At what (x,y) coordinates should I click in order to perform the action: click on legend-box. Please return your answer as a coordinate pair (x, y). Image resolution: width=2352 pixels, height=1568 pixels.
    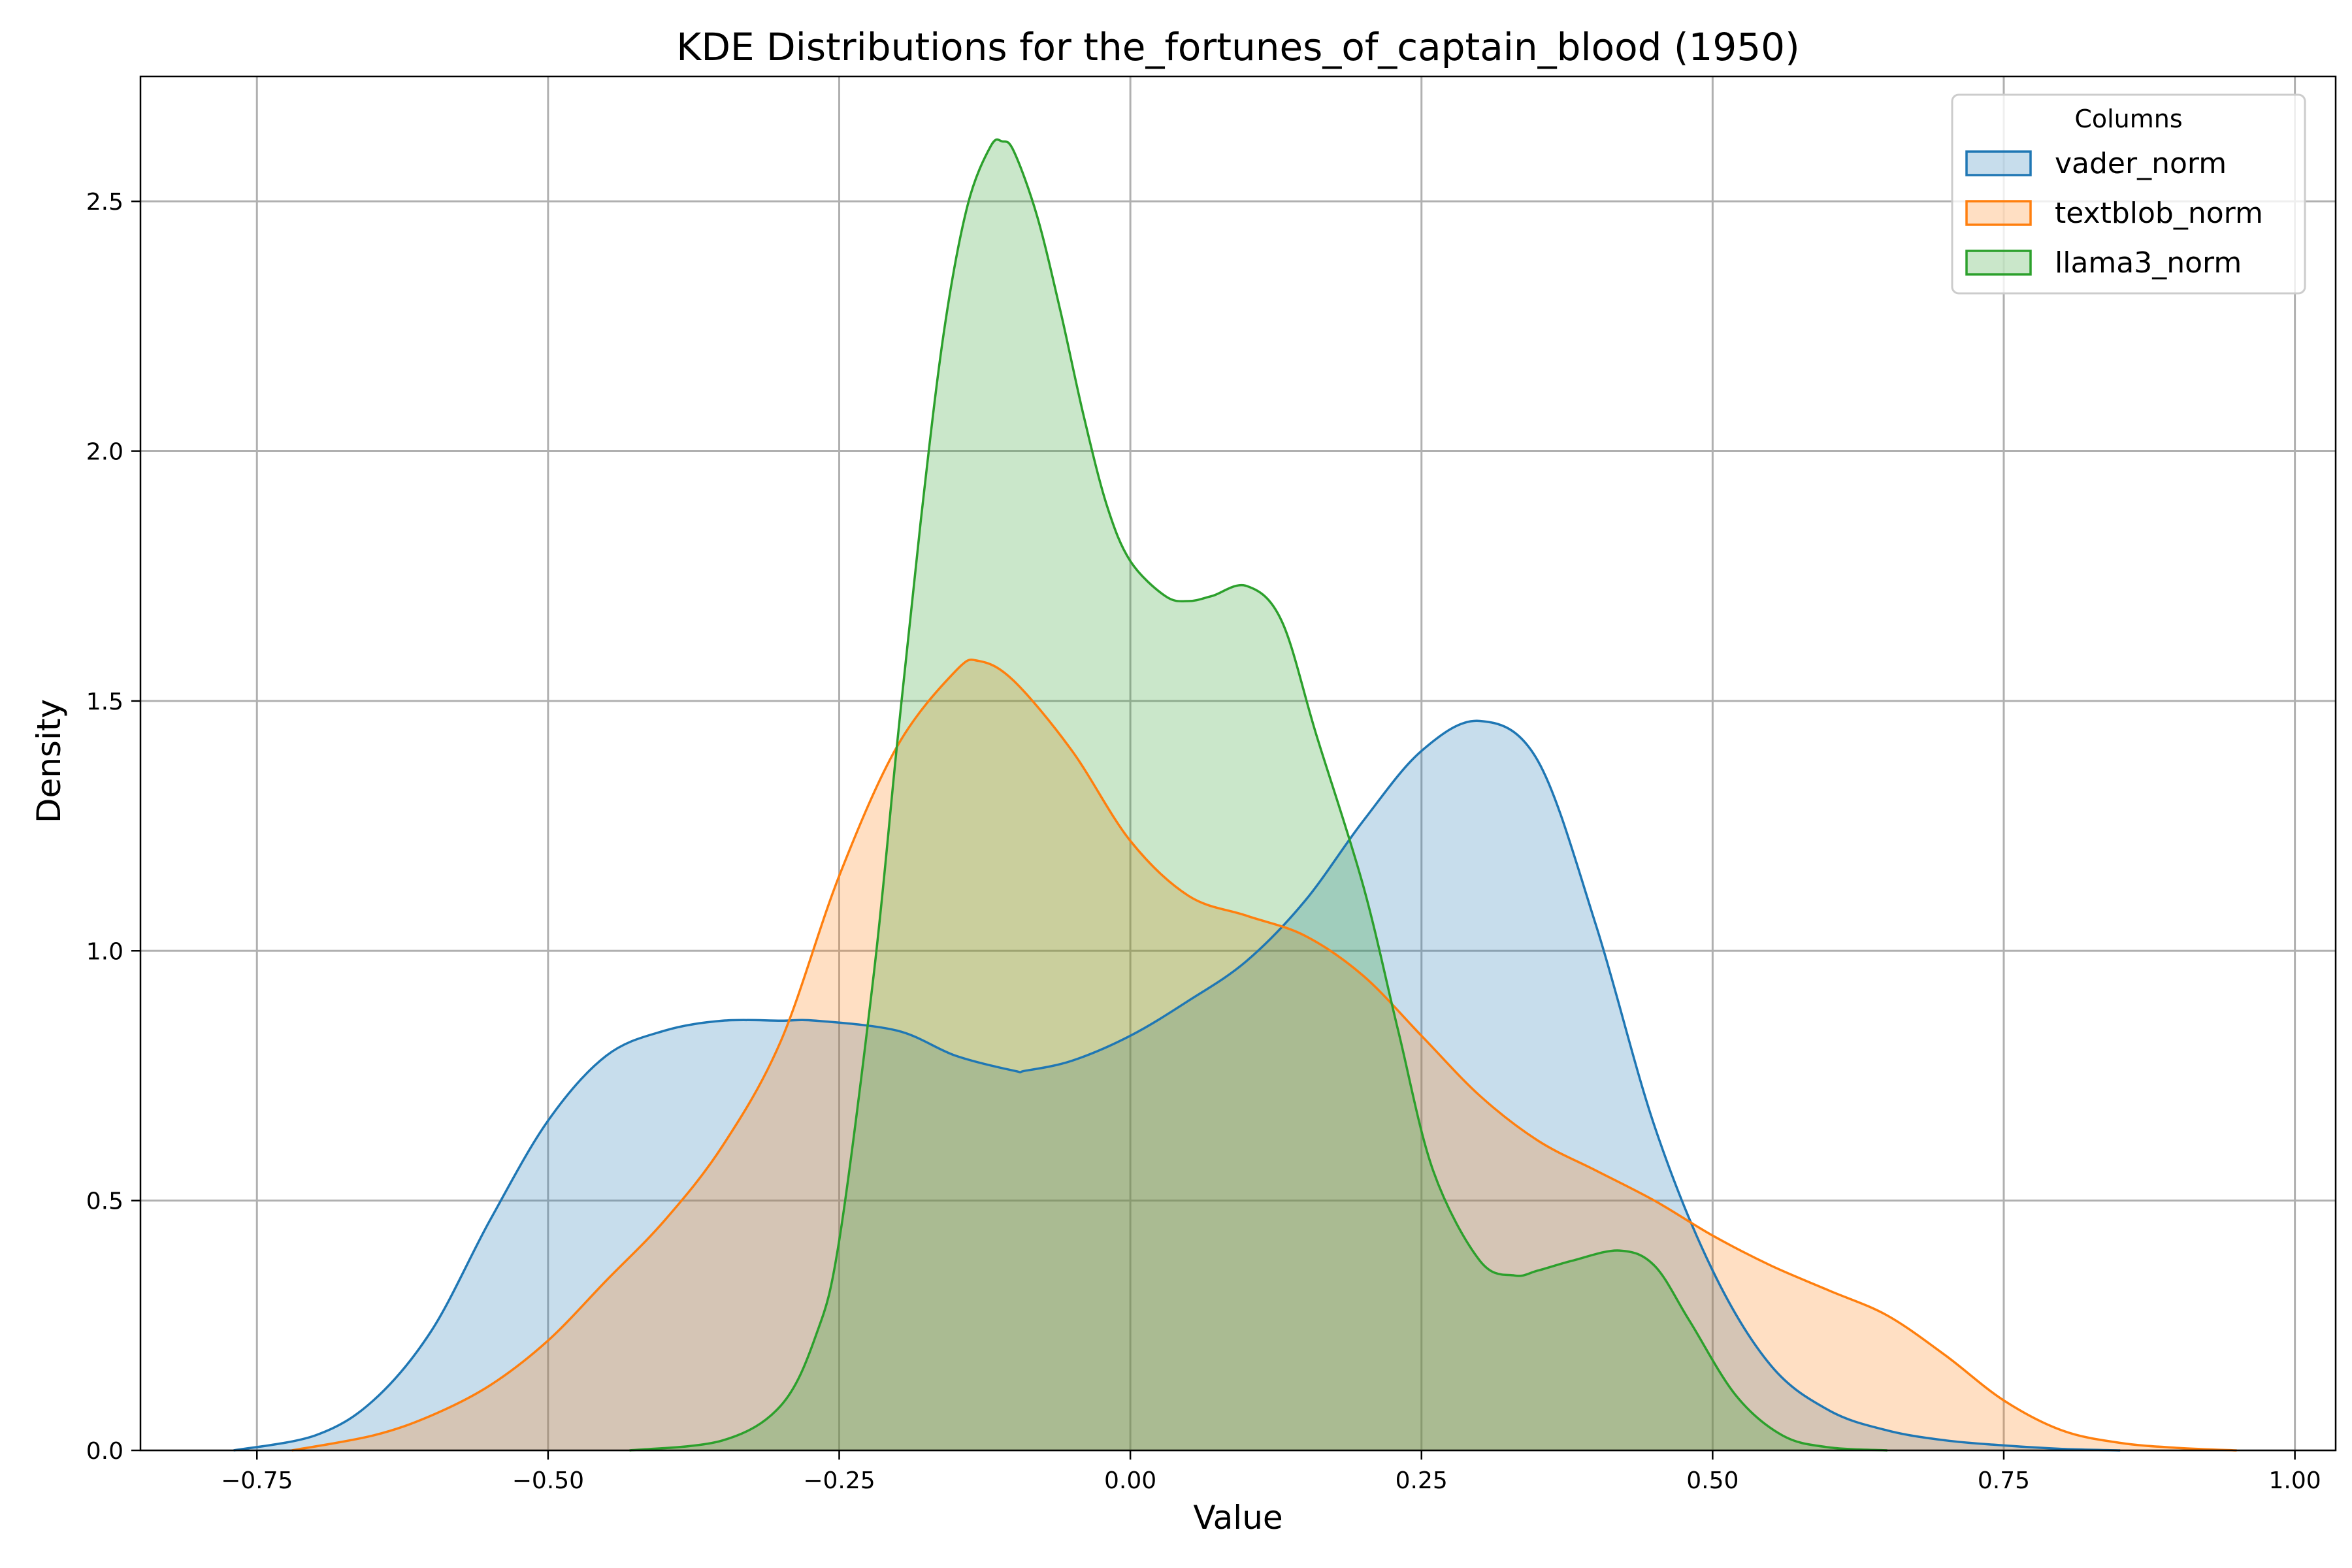
    Looking at the image, I should click on (2128, 194).